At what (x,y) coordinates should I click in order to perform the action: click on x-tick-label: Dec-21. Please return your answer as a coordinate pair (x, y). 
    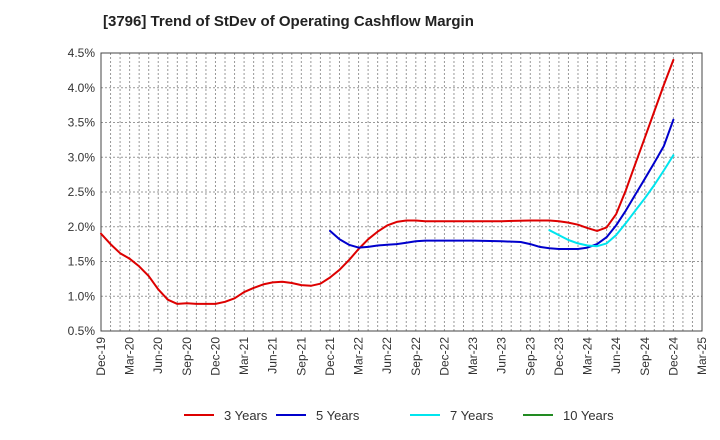
    Looking at the image, I should click on (330, 356).